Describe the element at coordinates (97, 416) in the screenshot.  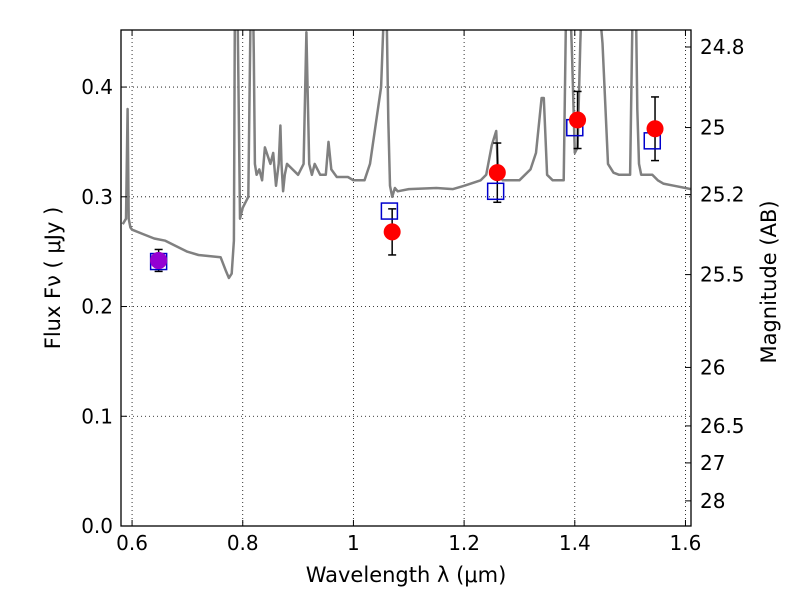
I see `y-tick-label: 0.1` at that location.